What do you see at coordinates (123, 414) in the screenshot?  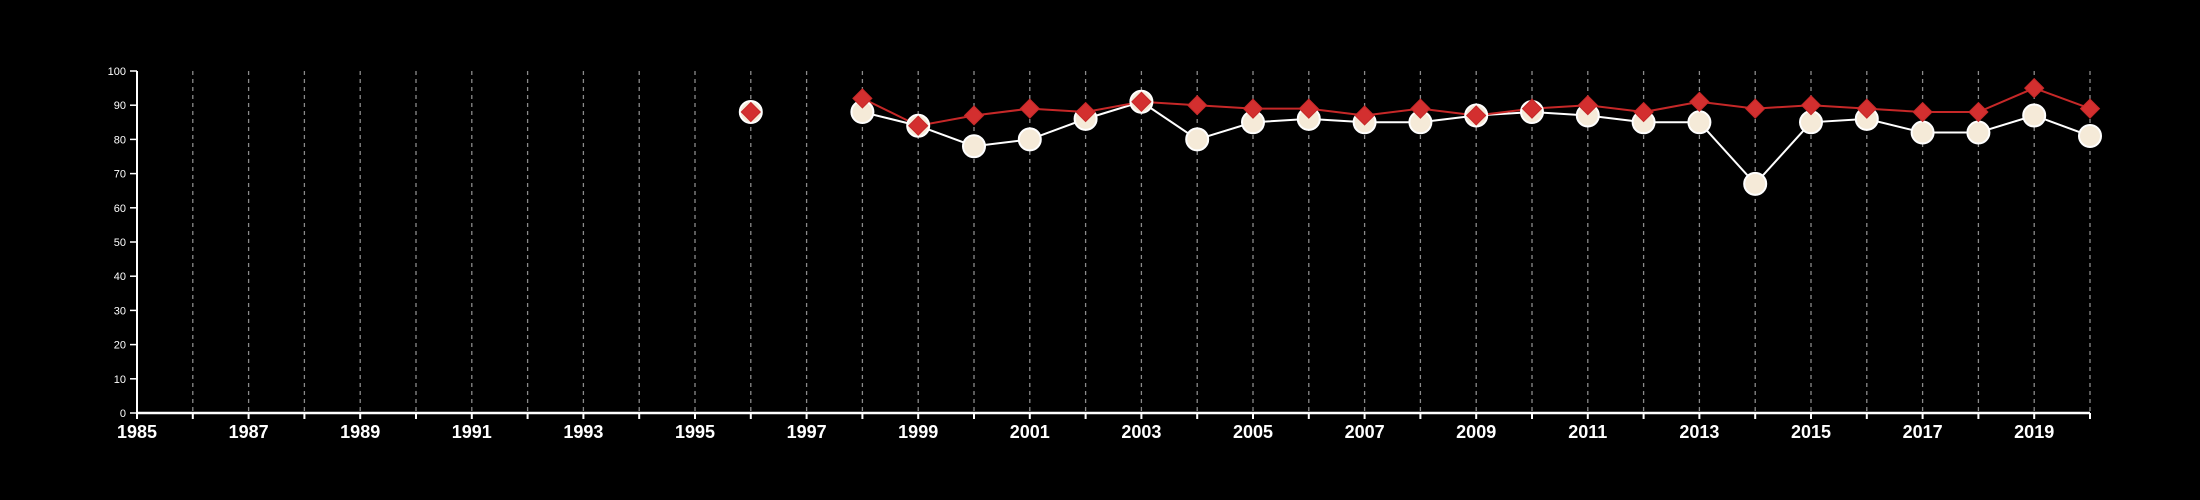 I see `y-tick-label: 0` at bounding box center [123, 414].